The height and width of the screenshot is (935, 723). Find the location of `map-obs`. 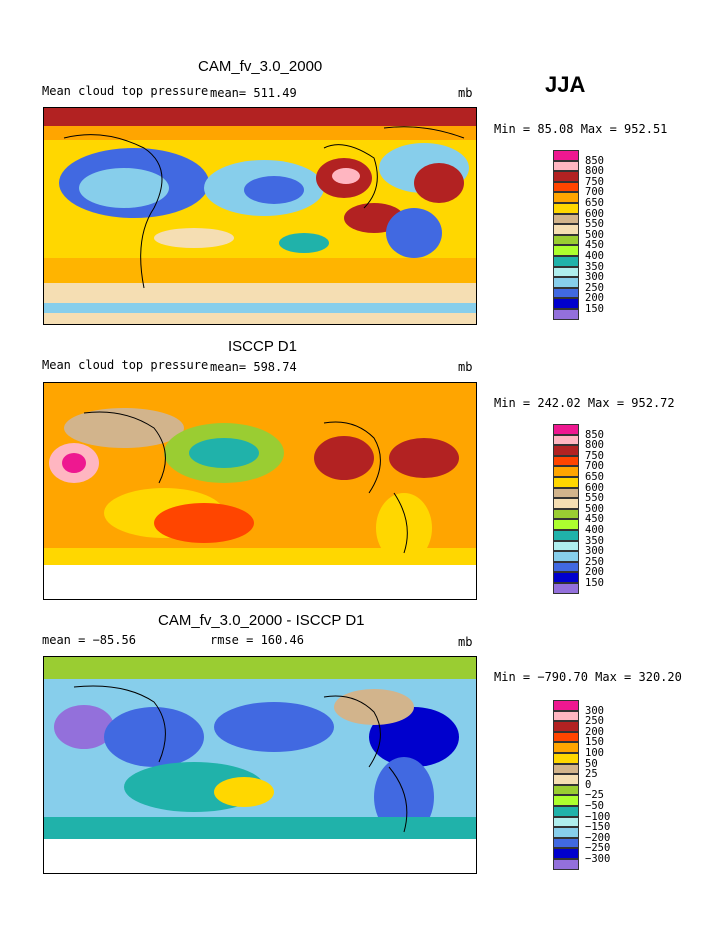

map-obs is located at coordinates (260, 491).